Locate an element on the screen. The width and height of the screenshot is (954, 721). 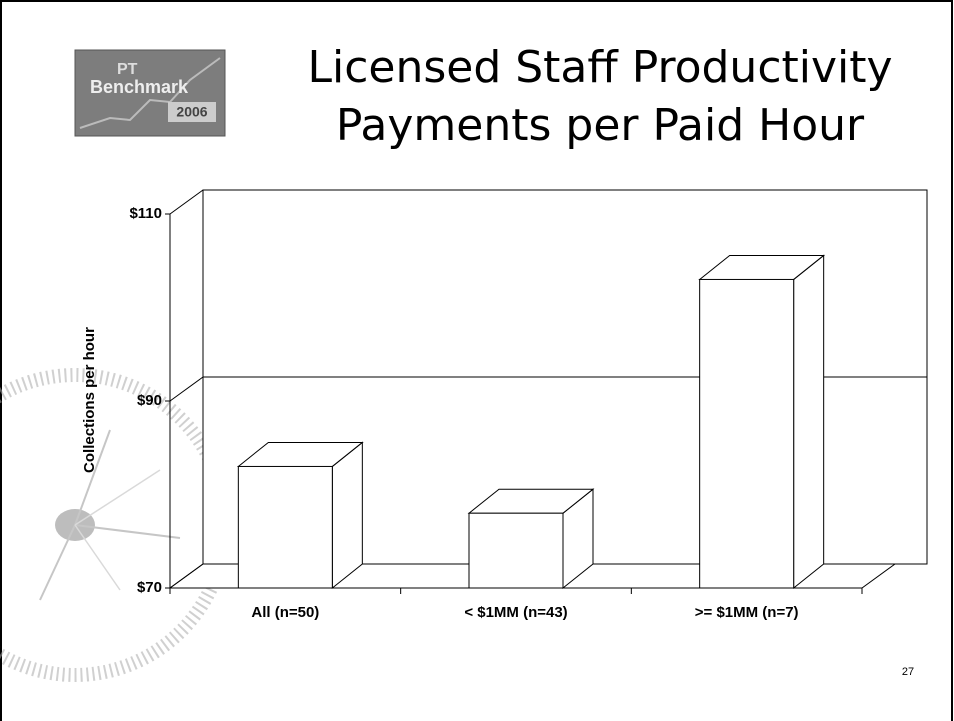
logo-text: 2006 is located at coordinates (191, 112).